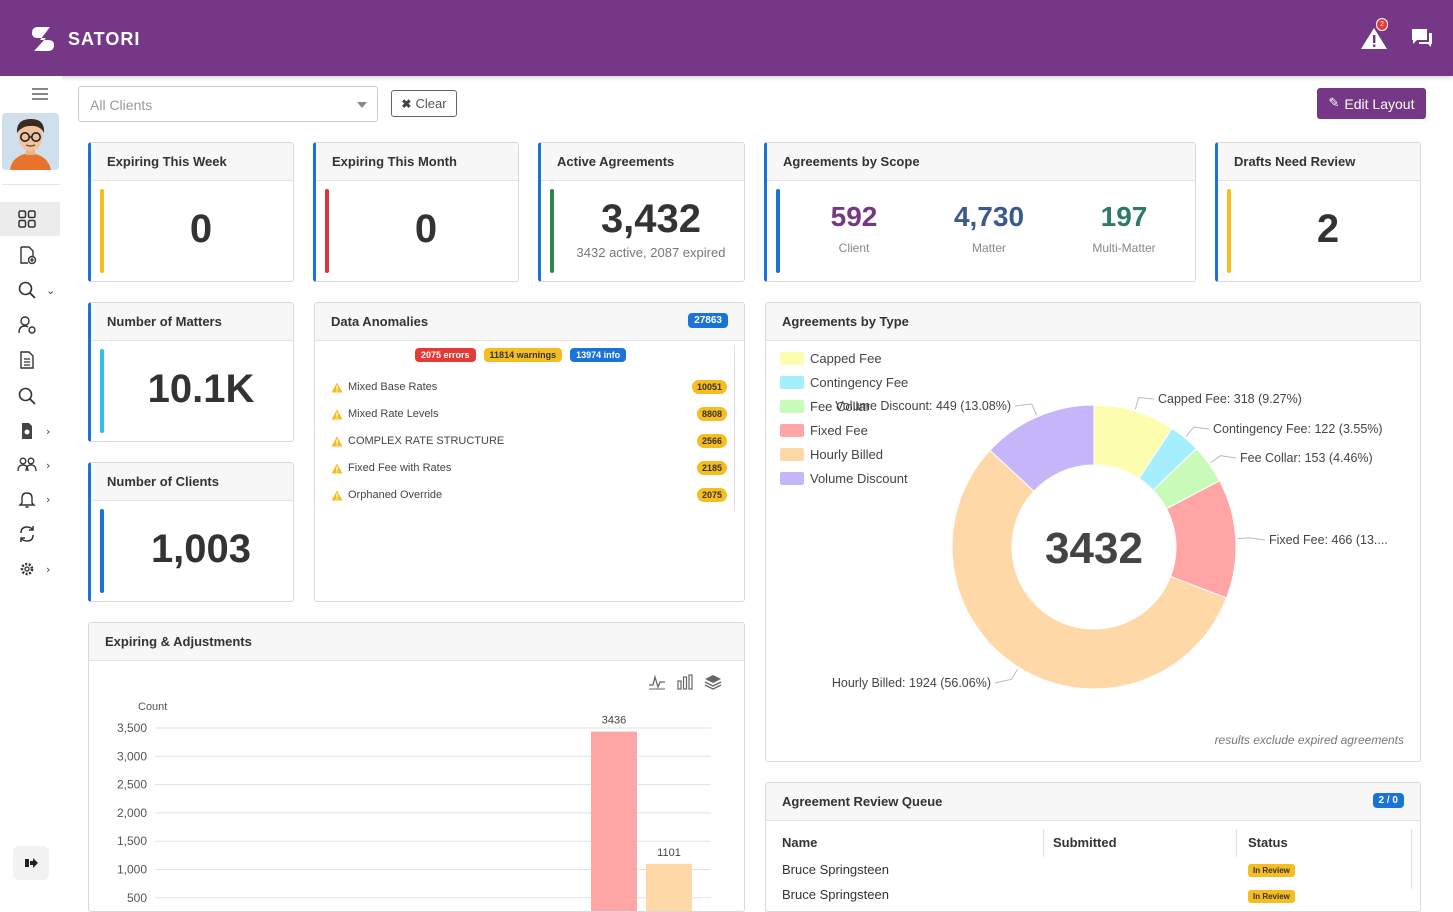  I want to click on card-number-of-clients: Number of Clients 1,003, so click(191, 532).